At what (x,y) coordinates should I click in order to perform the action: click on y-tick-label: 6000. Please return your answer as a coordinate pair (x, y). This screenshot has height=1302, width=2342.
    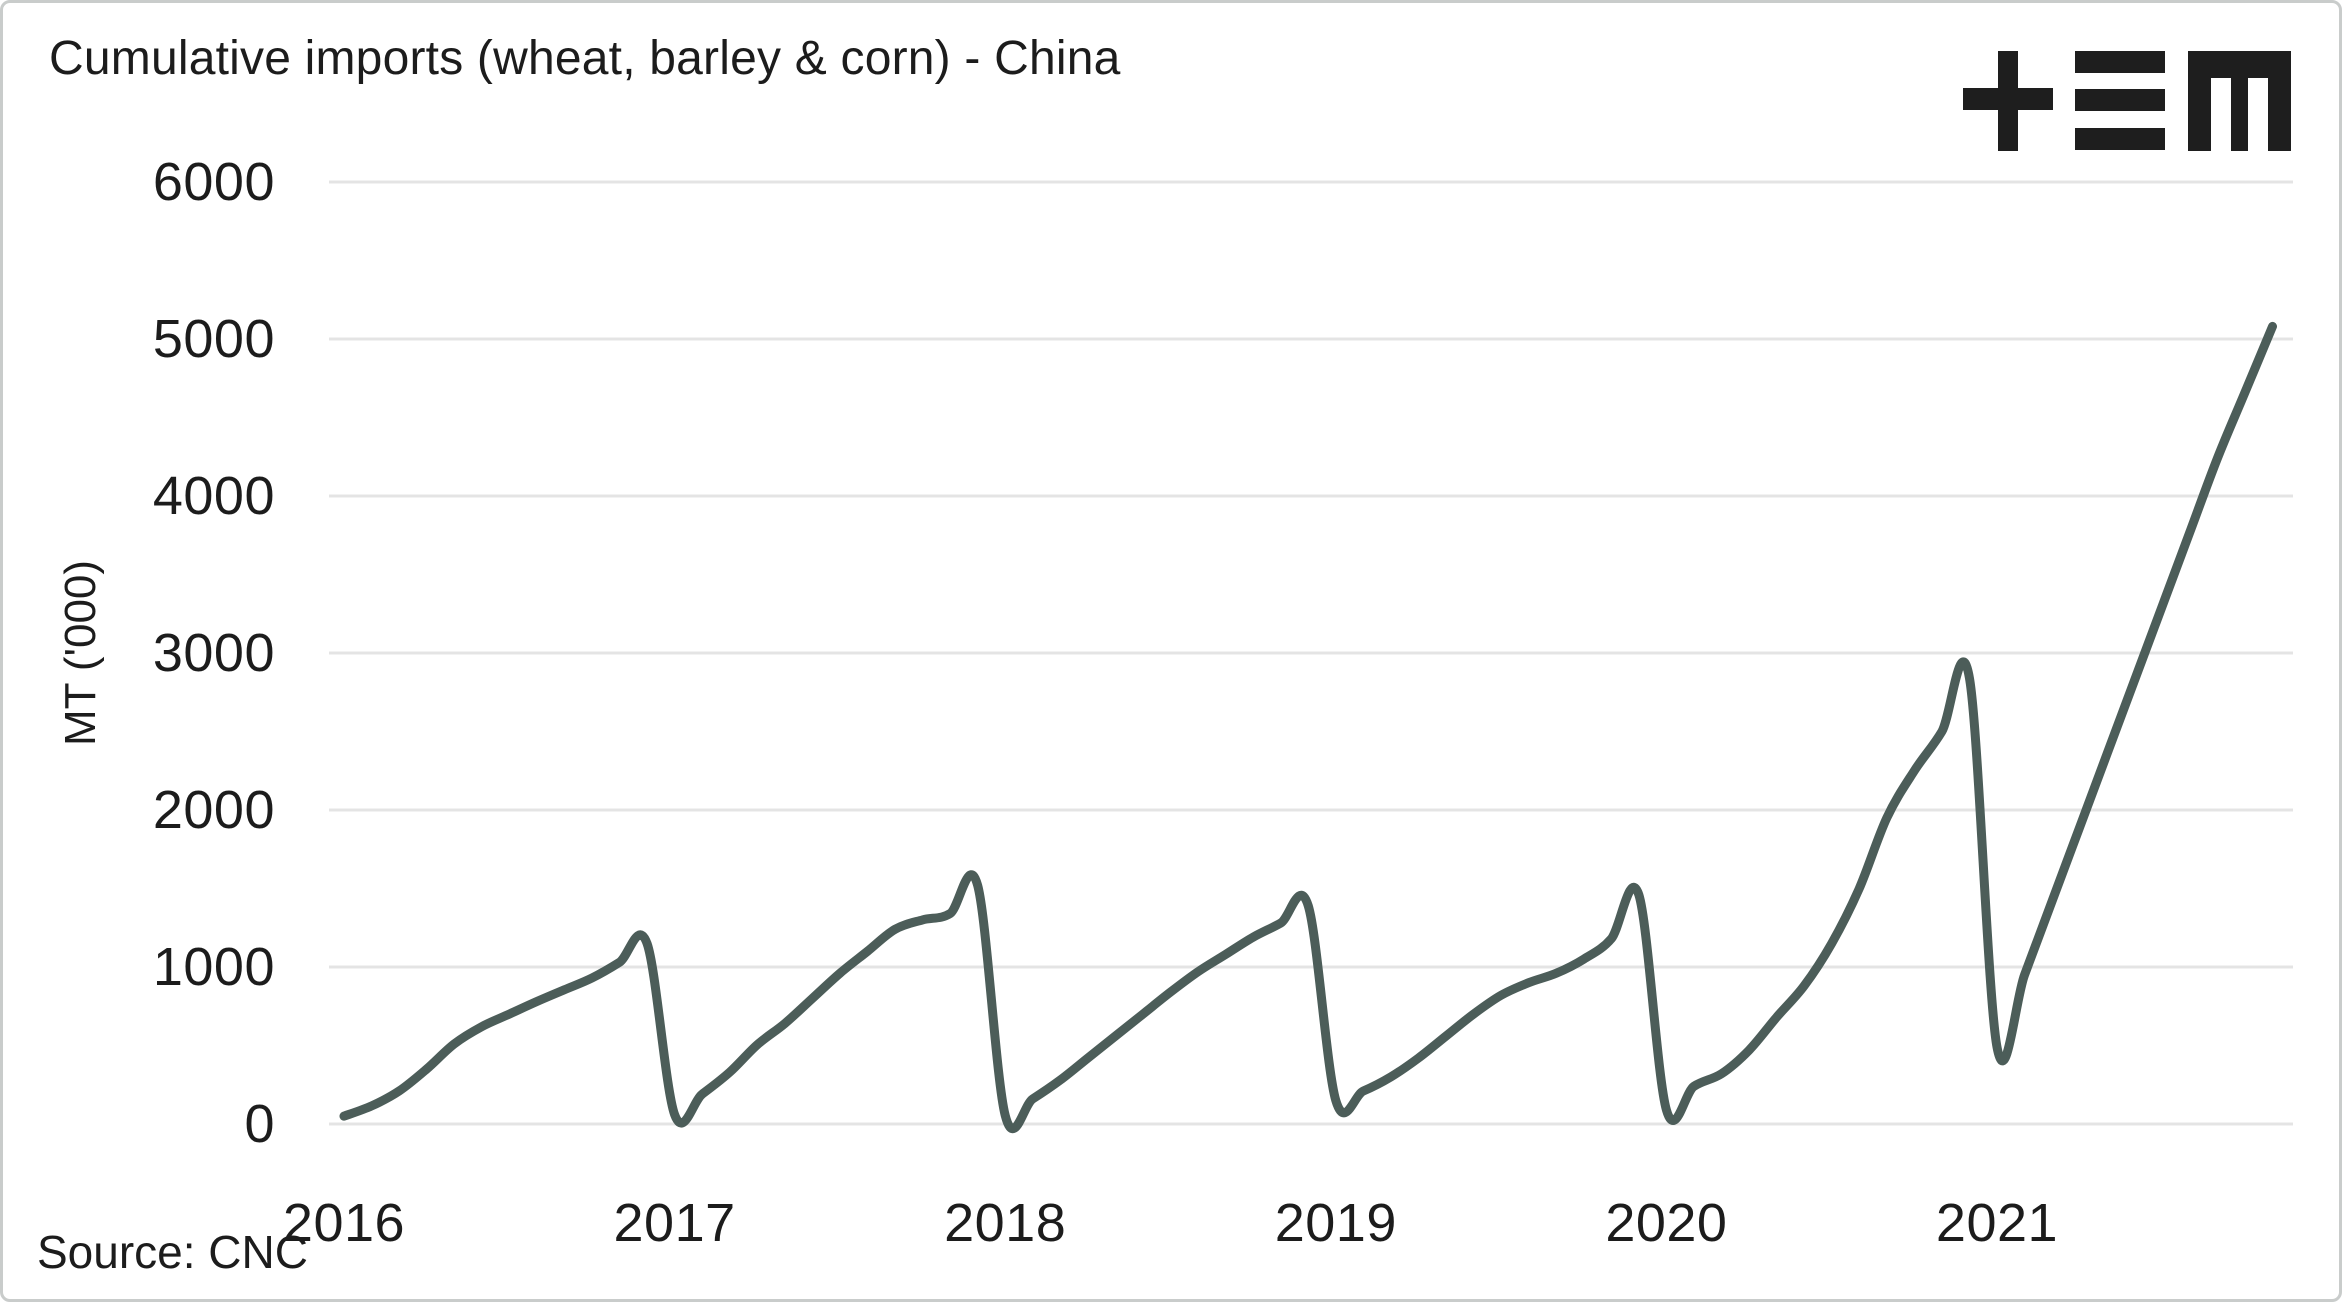
    Looking at the image, I should click on (213, 182).